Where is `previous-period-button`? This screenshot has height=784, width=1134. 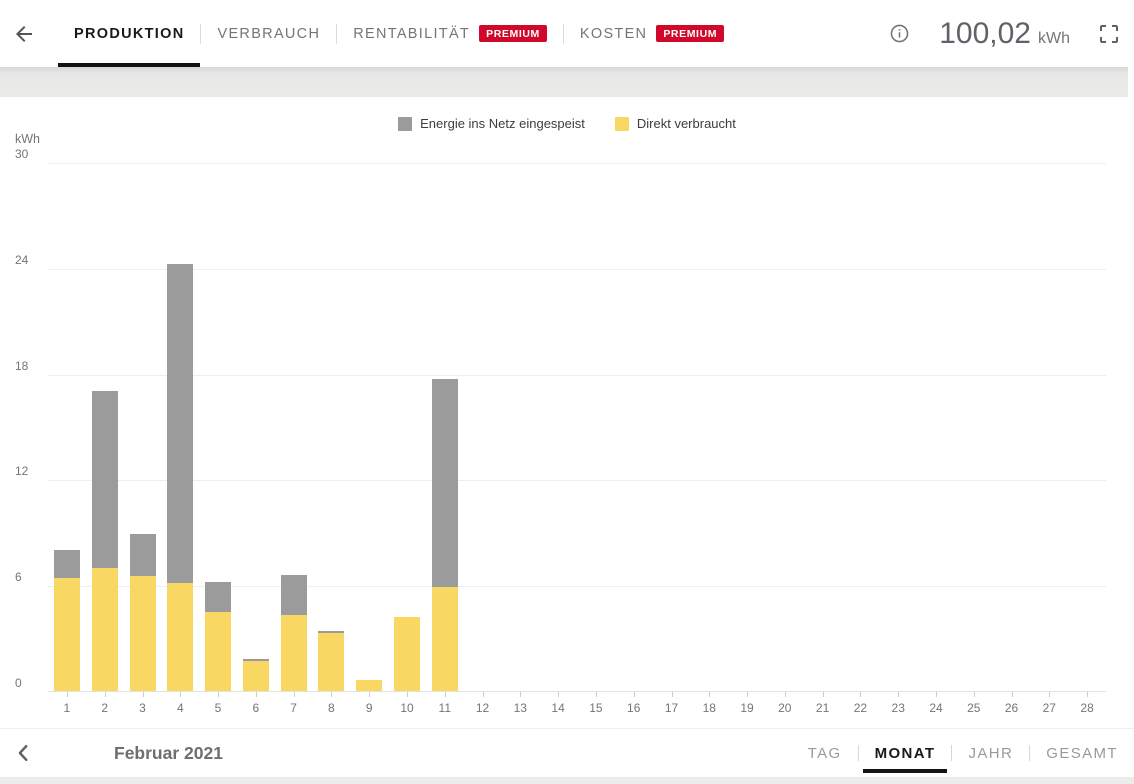
previous-period-button is located at coordinates (24, 753).